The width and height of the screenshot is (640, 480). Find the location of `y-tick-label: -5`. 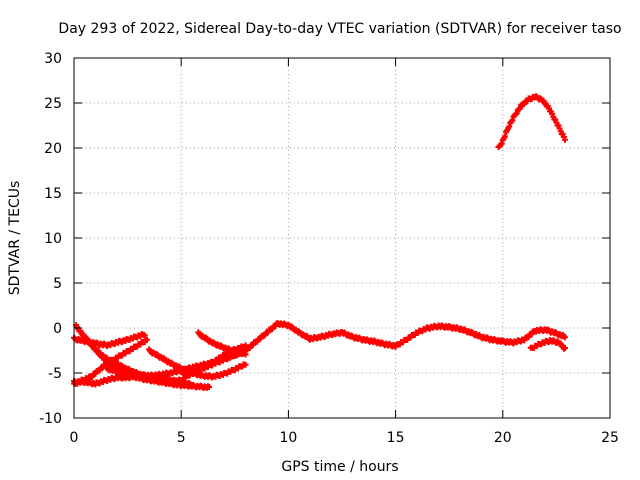

y-tick-label: -5 is located at coordinates (55, 374).